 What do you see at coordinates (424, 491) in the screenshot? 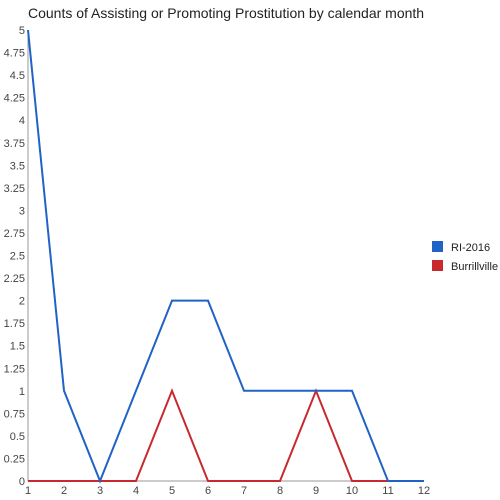
I see `x-tick-label: 12` at bounding box center [424, 491].